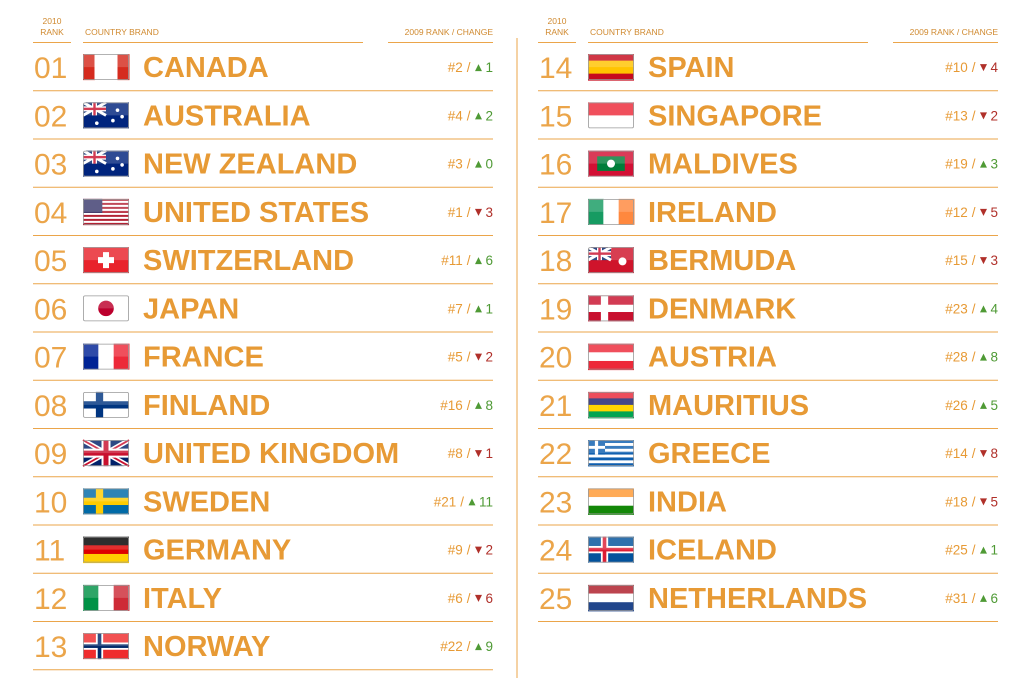 This screenshot has width=1022, height=678. I want to click on rank: 07, so click(50, 358).